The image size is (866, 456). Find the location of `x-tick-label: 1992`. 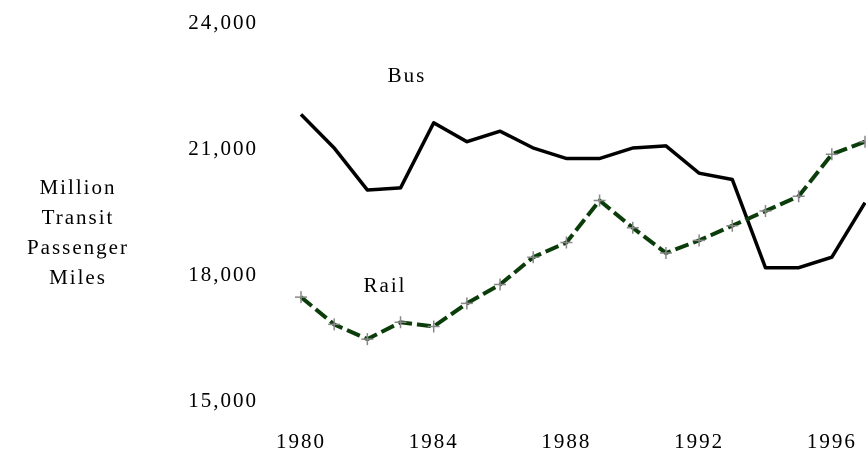

x-tick-label: 1992 is located at coordinates (699, 441).